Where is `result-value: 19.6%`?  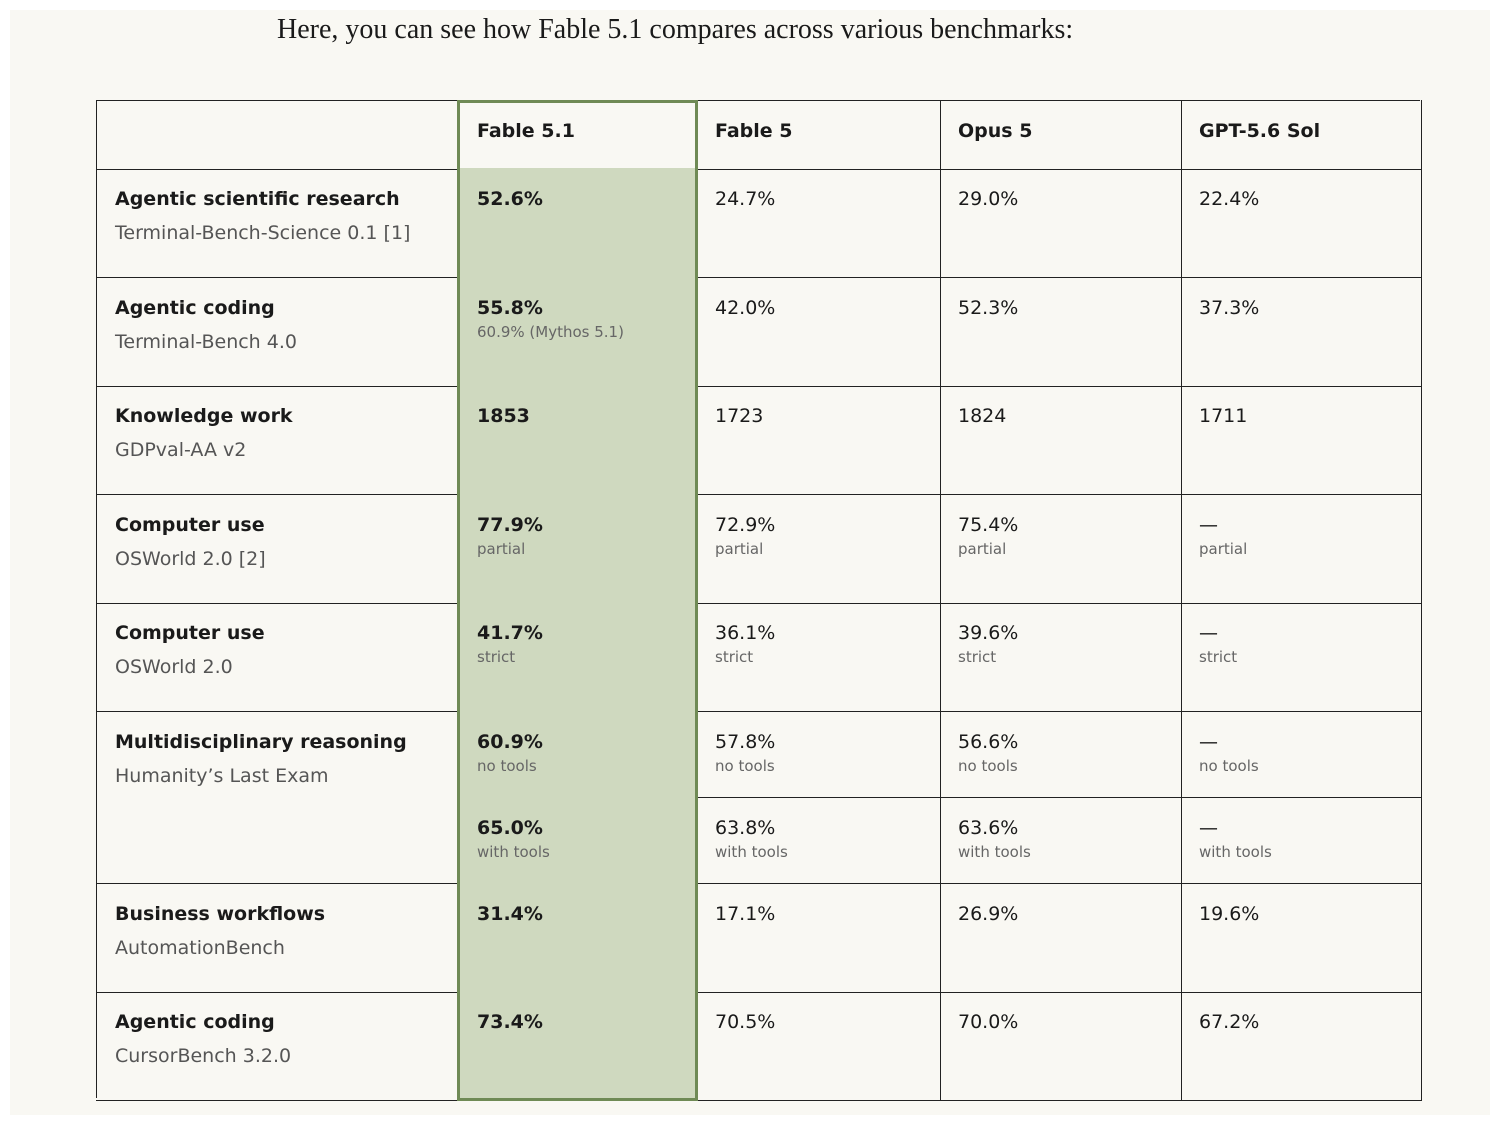 result-value: 19.6% is located at coordinates (1229, 913).